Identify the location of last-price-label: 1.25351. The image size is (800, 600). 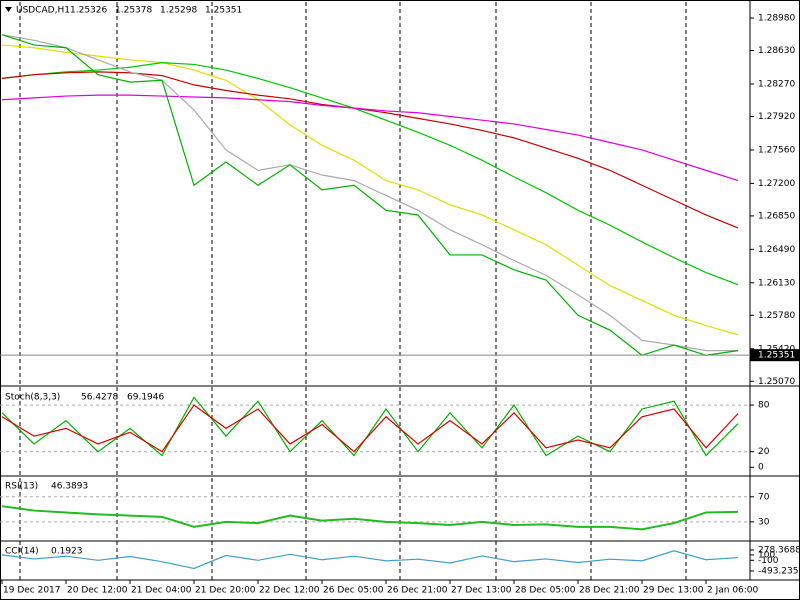
(776, 356).